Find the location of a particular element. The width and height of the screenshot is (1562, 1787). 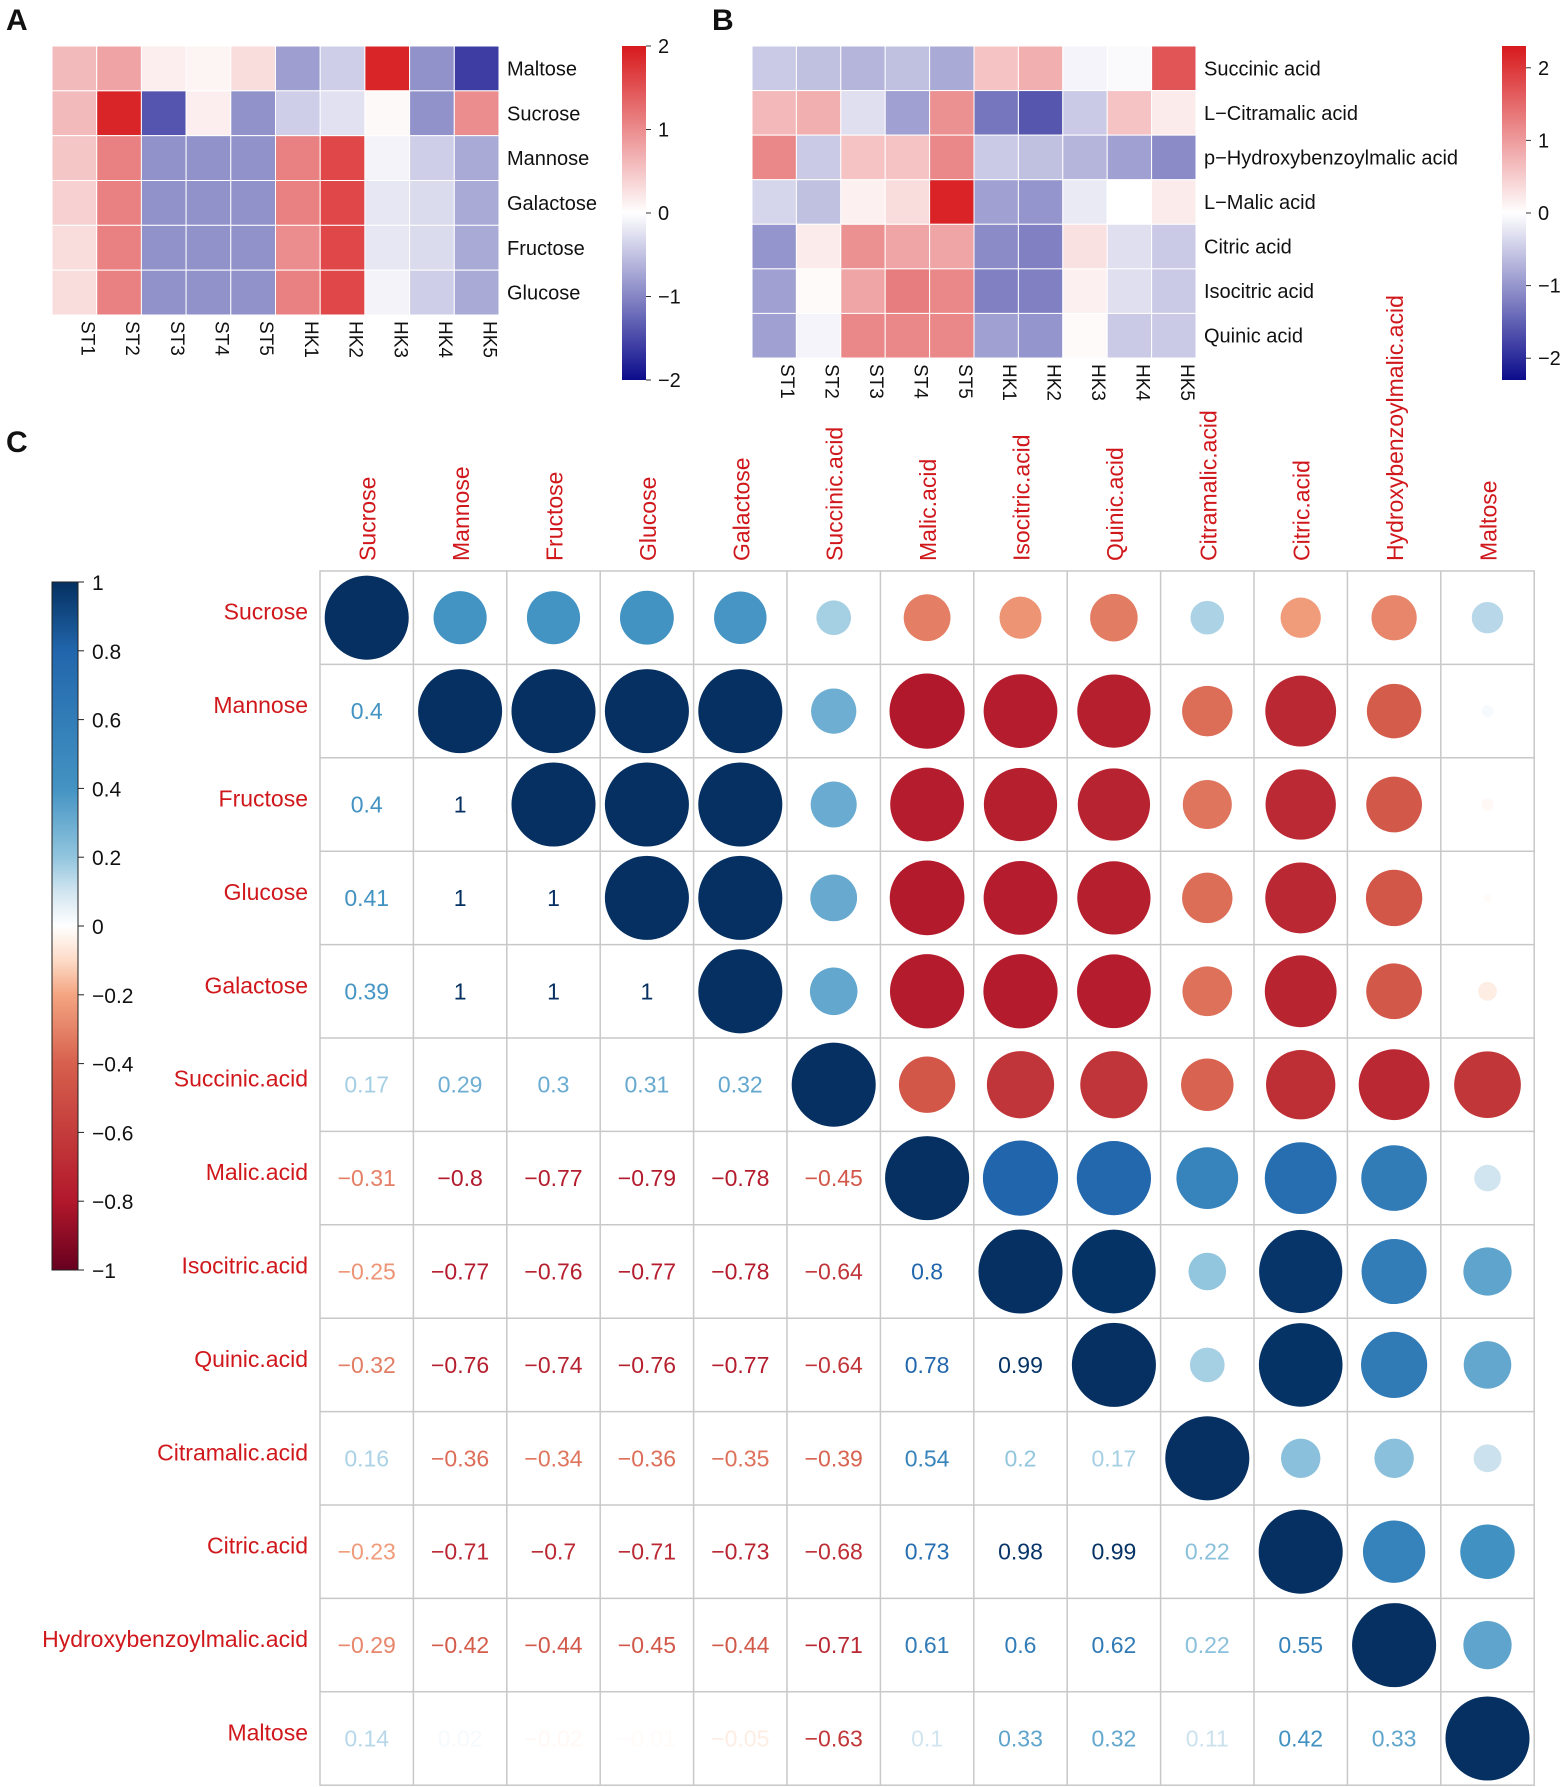

heatmap-a-col-label: ST4 is located at coordinates (220, 338).